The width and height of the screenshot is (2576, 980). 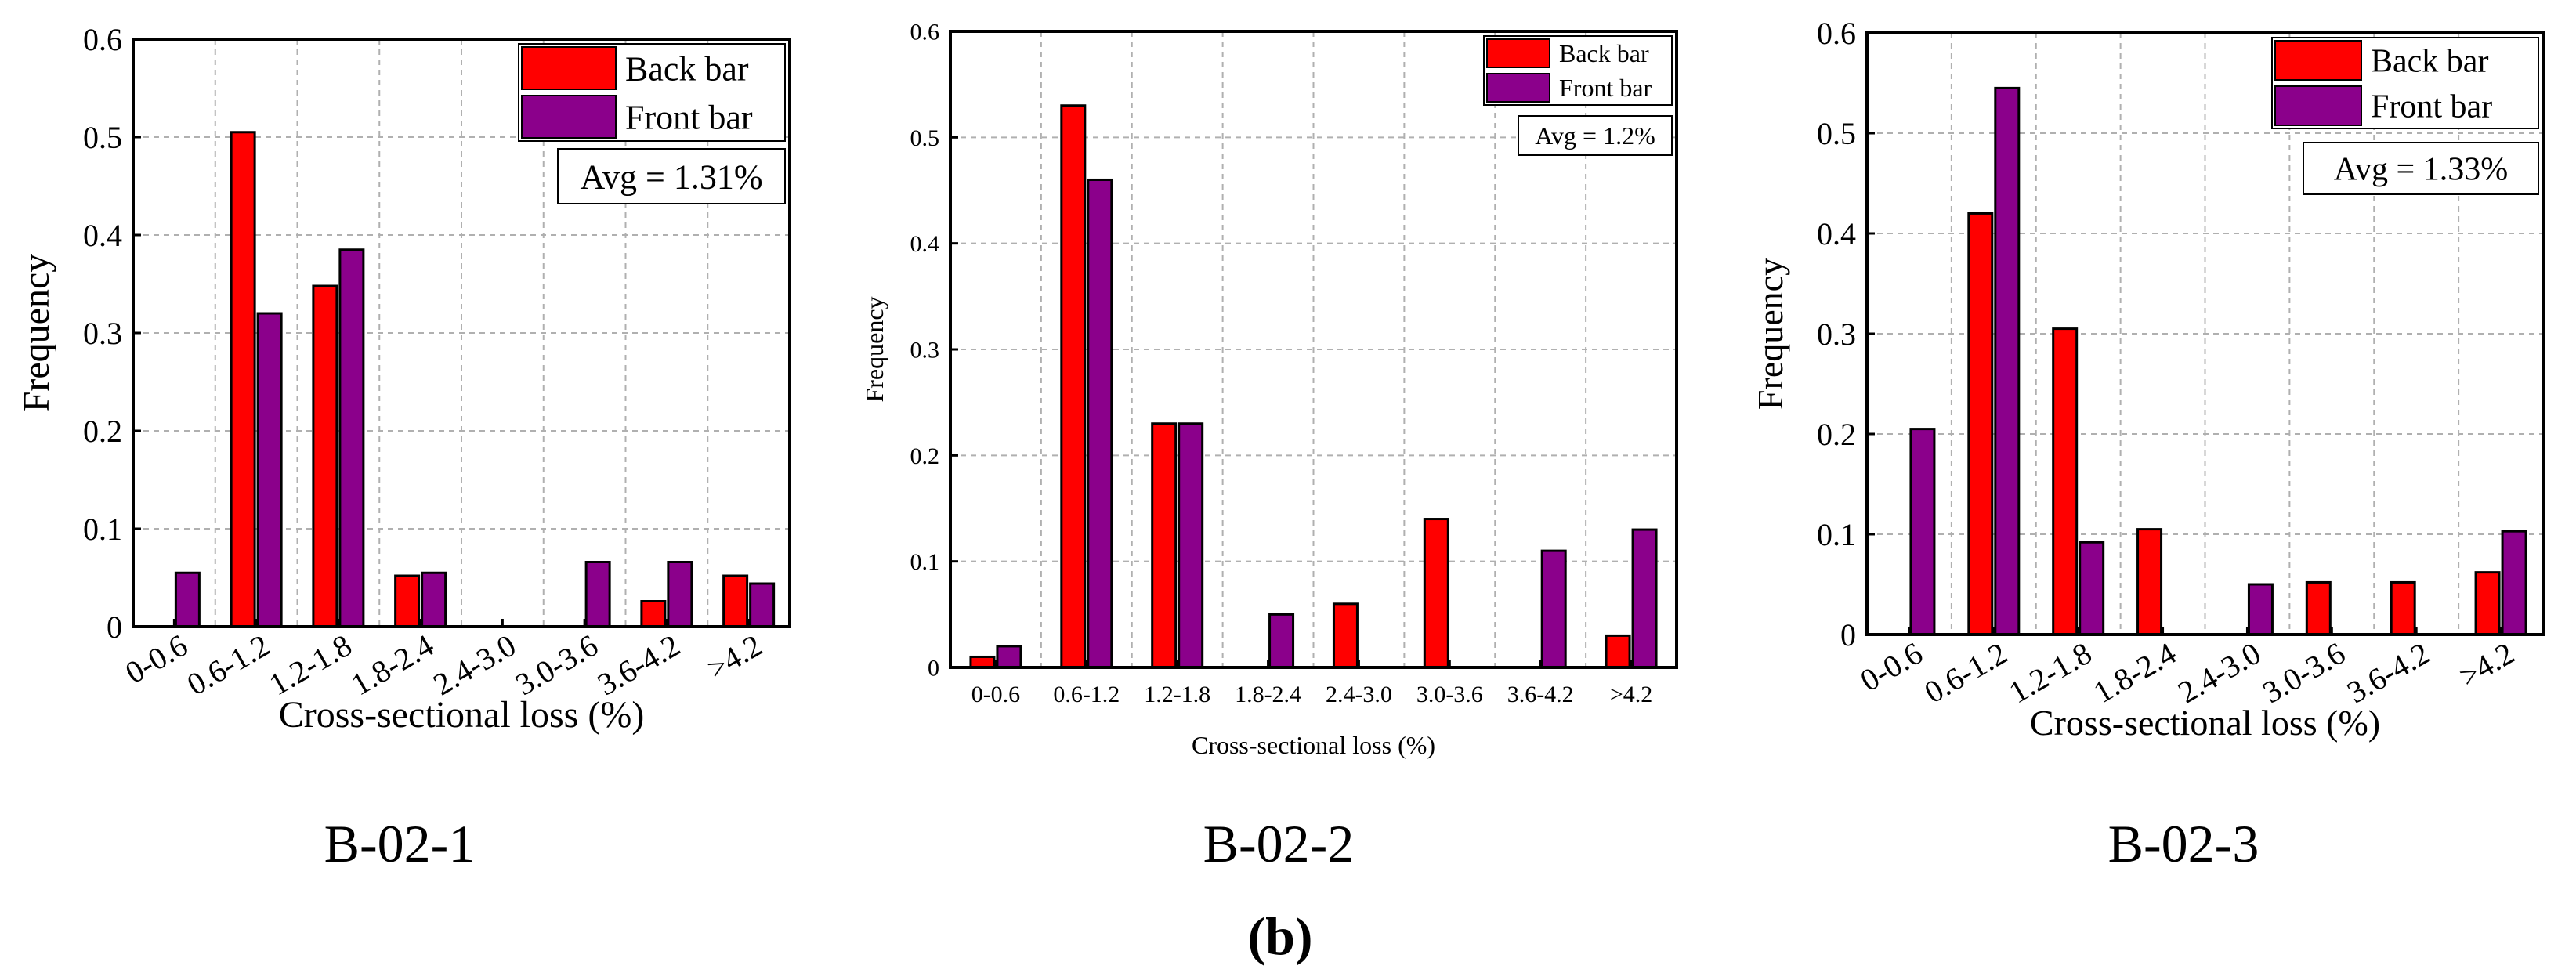 I want to click on figure-label: (b), so click(x=1279, y=936).